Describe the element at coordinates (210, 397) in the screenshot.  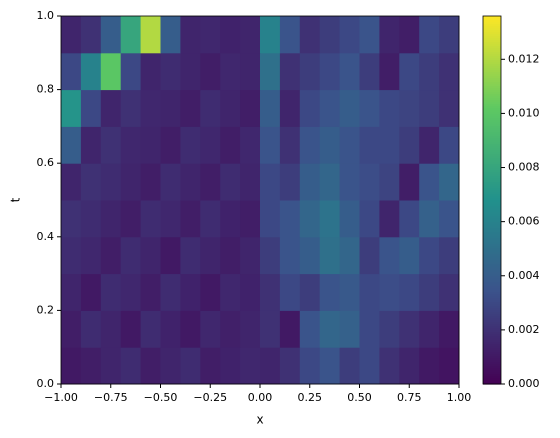
I see `x-tick-label: −0.25` at that location.